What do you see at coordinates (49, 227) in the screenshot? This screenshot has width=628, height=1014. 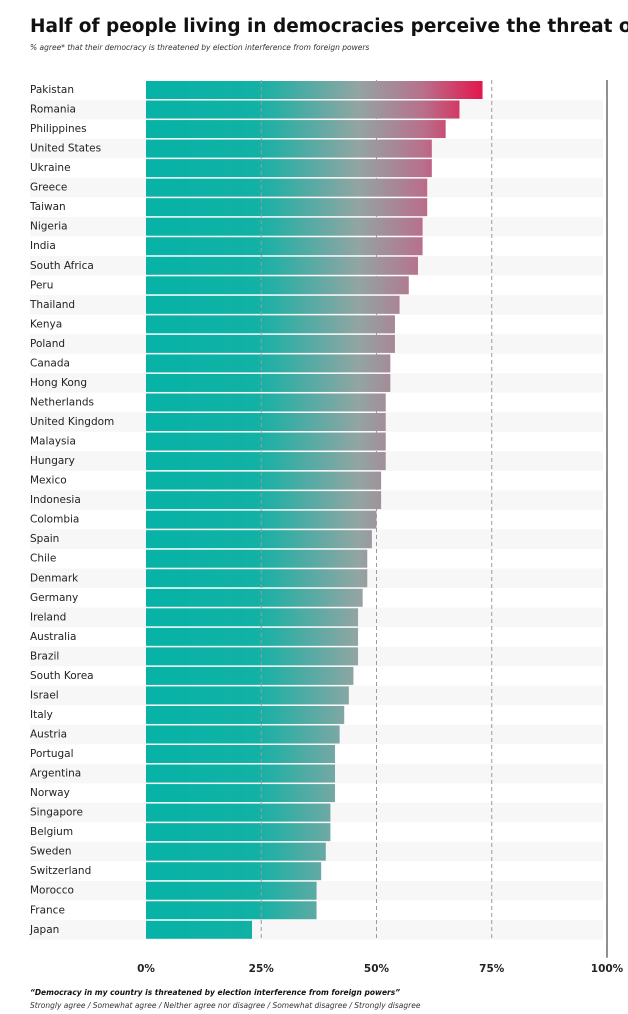 I see `y-tick-label: Nigeria` at bounding box center [49, 227].